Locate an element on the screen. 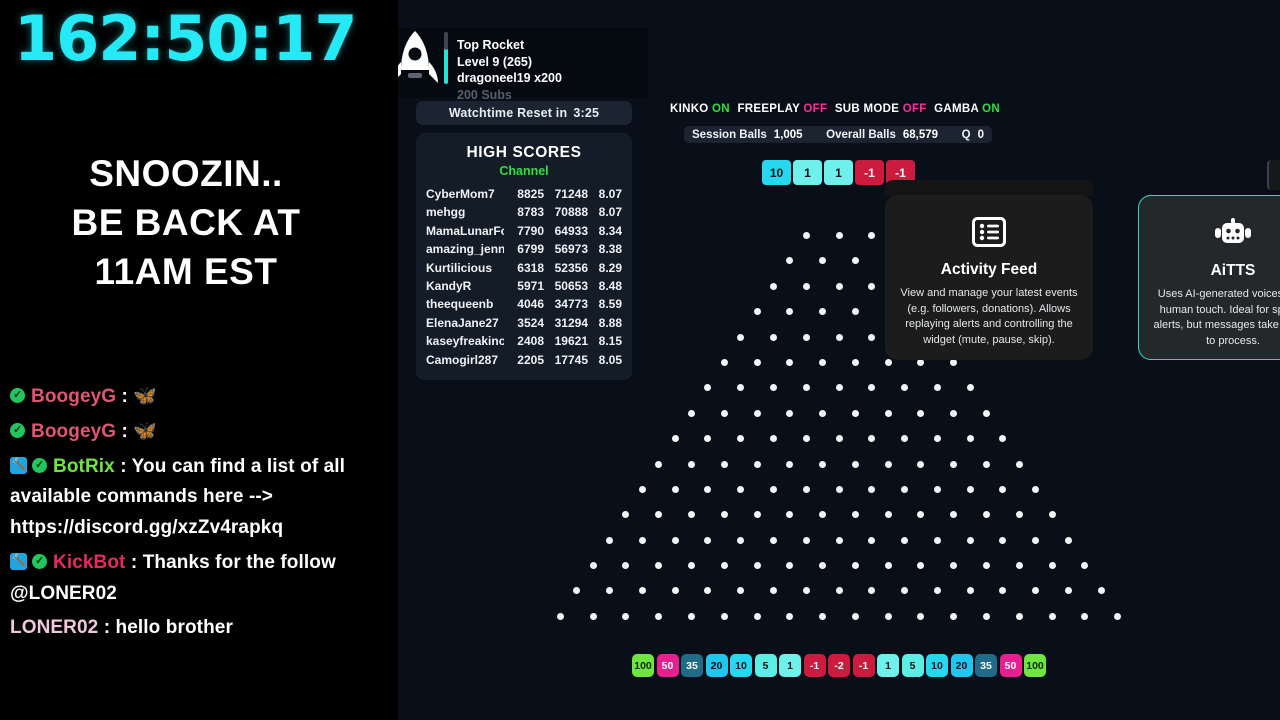 This screenshot has height=720, width=1280. away-line-3: 11AM EST is located at coordinates (186, 271).